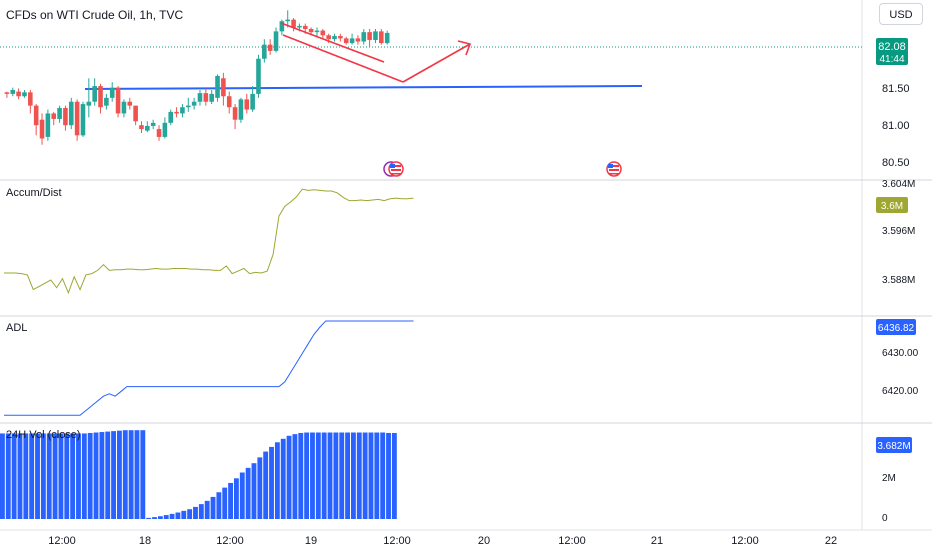  I want to click on us-flag-event-icon, so click(393, 169).